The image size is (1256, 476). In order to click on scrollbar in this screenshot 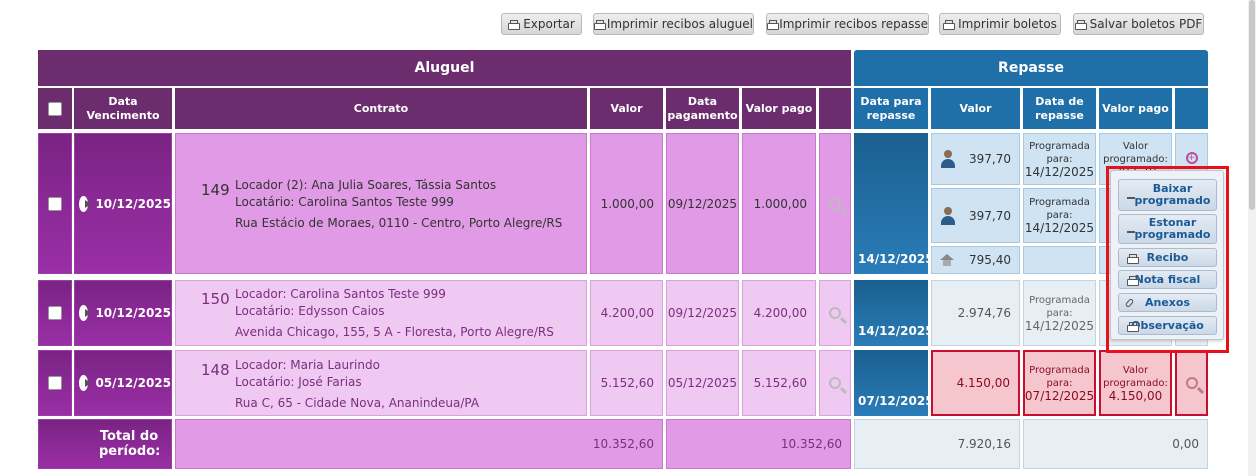, I will do `click(1252, 238)`.